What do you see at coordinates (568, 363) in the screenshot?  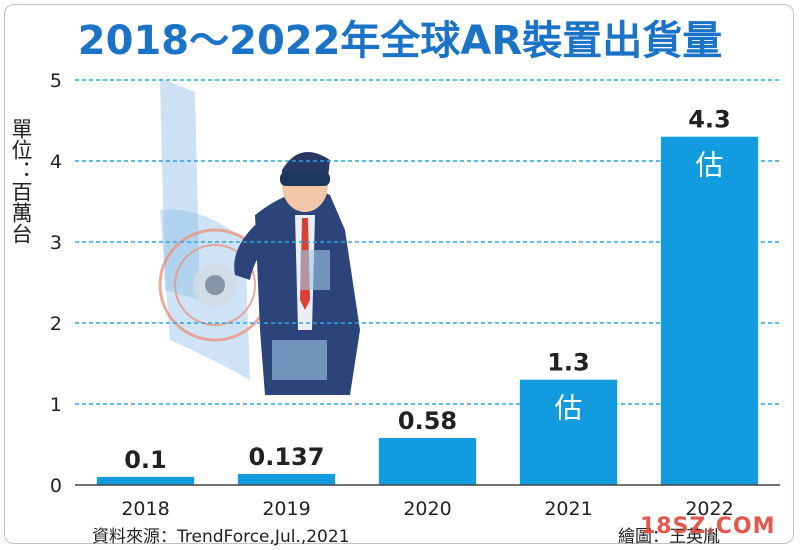 I see `data-label: 1.3` at bounding box center [568, 363].